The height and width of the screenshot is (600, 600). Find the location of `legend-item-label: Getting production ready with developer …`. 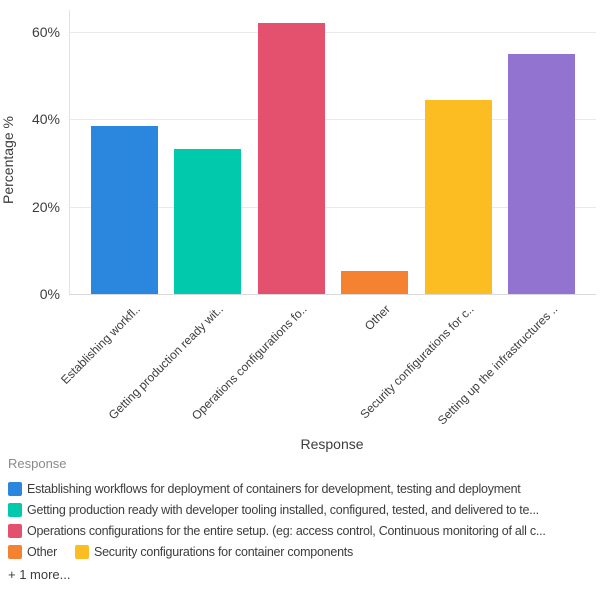

legend-item-label: Getting production ready with developer … is located at coordinates (283, 510).